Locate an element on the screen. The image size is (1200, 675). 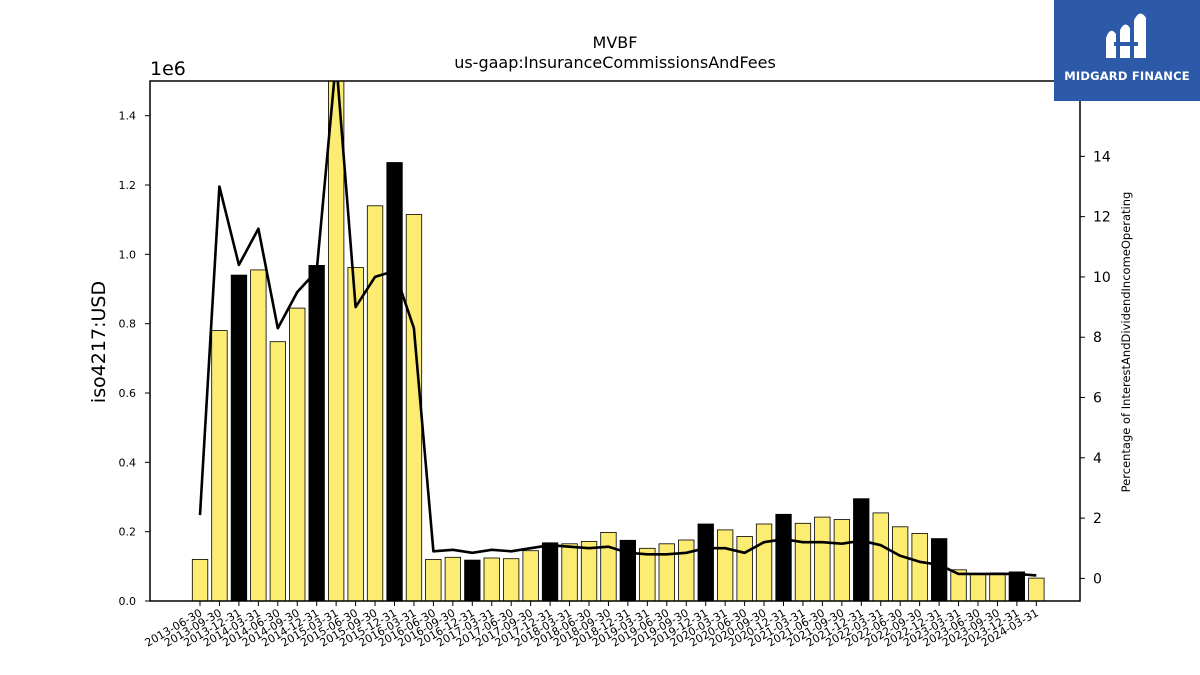
y2-tick-label: 12 is located at coordinates (1102, 218).